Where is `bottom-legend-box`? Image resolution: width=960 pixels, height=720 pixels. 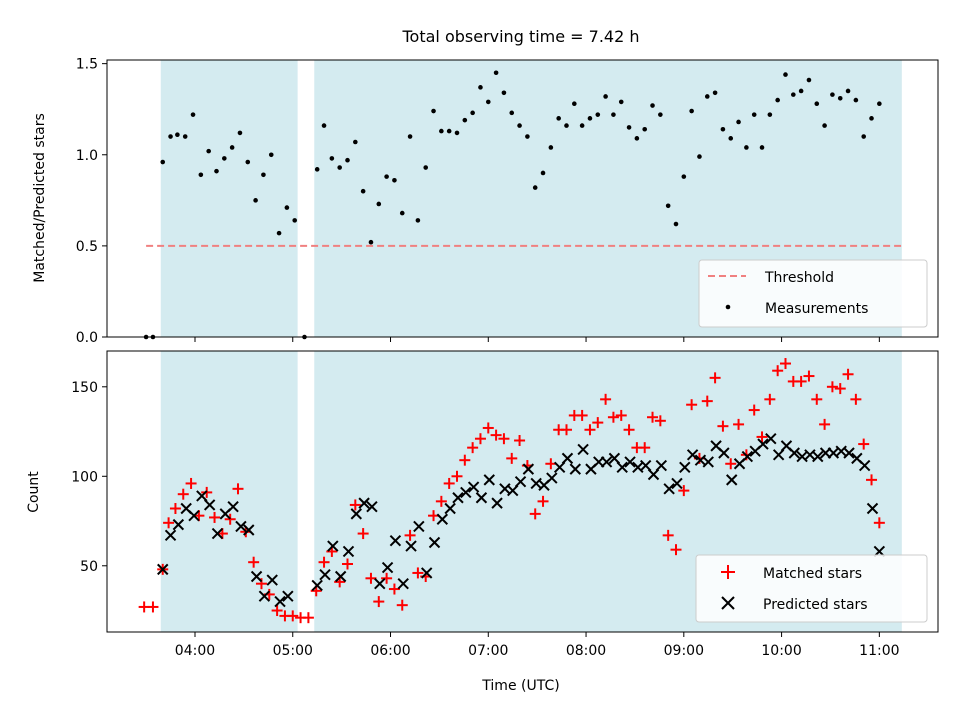
bottom-legend-box is located at coordinates (811, 588).